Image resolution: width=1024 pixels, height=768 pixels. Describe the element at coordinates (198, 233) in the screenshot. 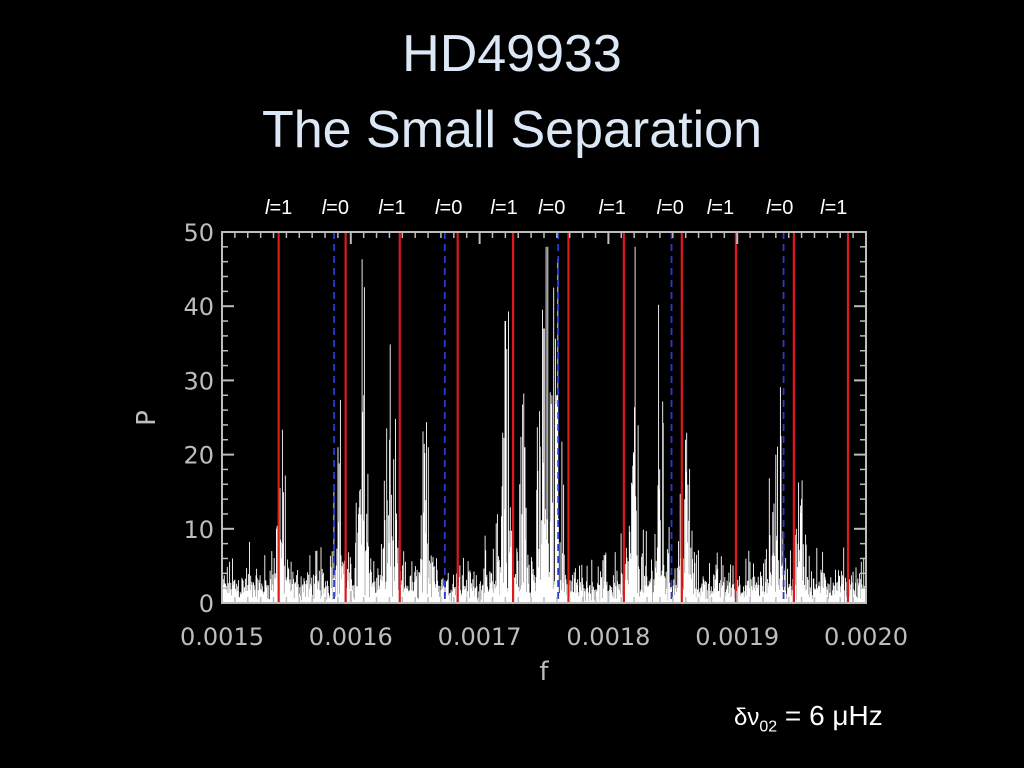

I see `y-tick-label: 50` at that location.